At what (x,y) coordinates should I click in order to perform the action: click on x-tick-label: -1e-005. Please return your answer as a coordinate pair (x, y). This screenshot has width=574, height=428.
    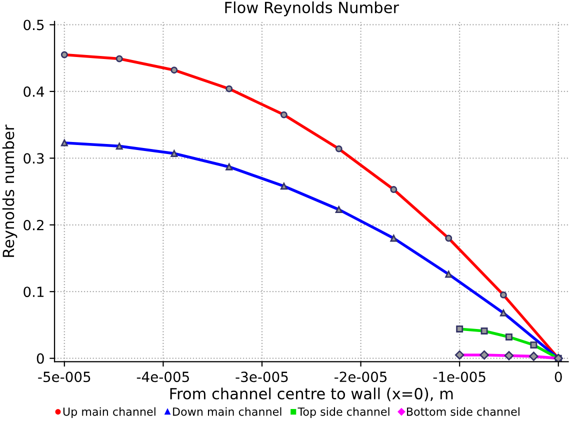
    Looking at the image, I should click on (459, 377).